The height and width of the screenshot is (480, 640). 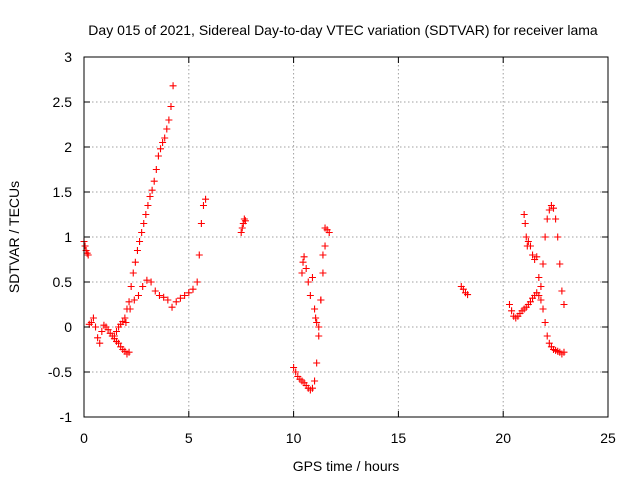 I want to click on series-seg-a, so click(x=86, y=248).